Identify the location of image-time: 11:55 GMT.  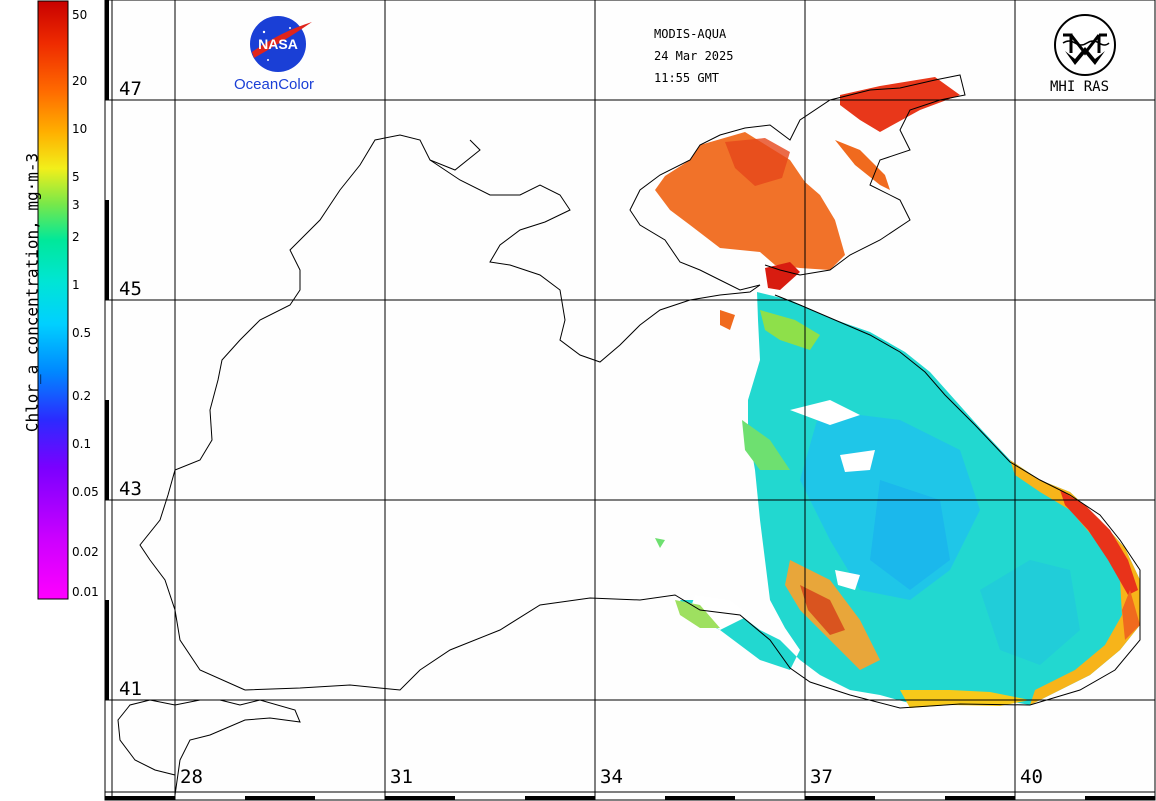
(687, 78).